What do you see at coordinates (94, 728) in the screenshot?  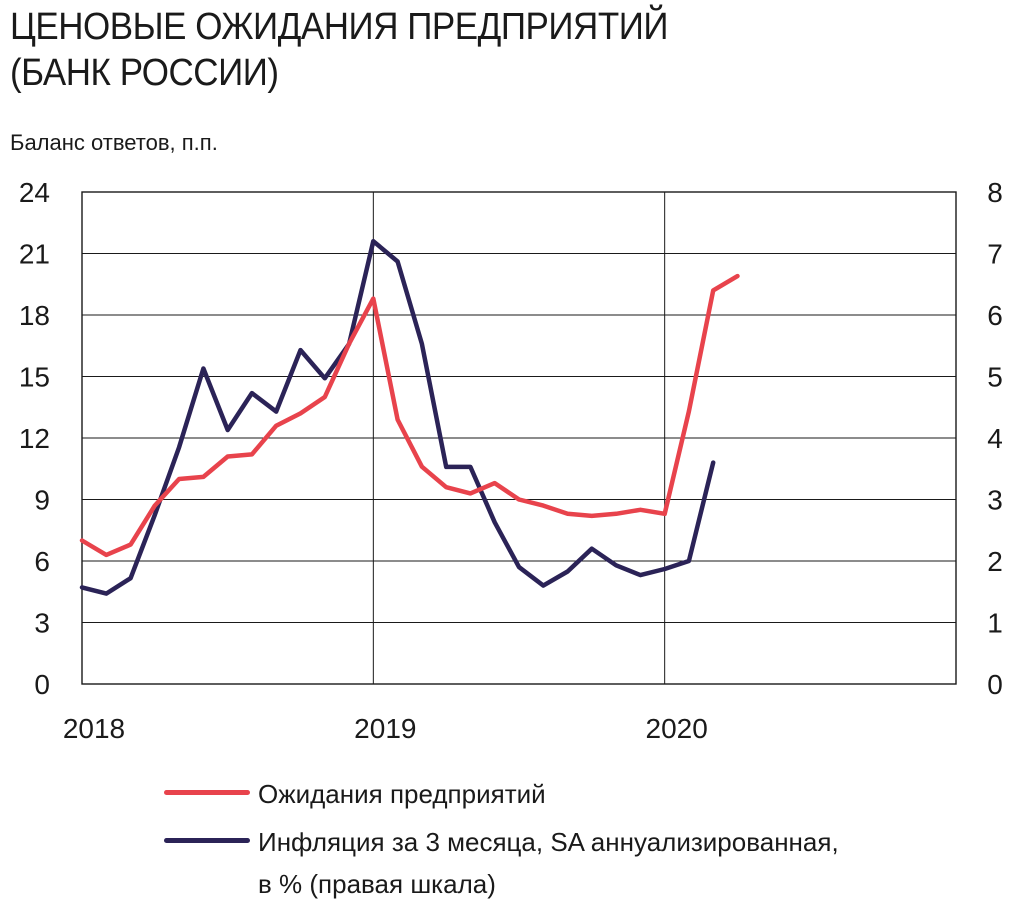 I see `x-axis-tick-label: 2018` at bounding box center [94, 728].